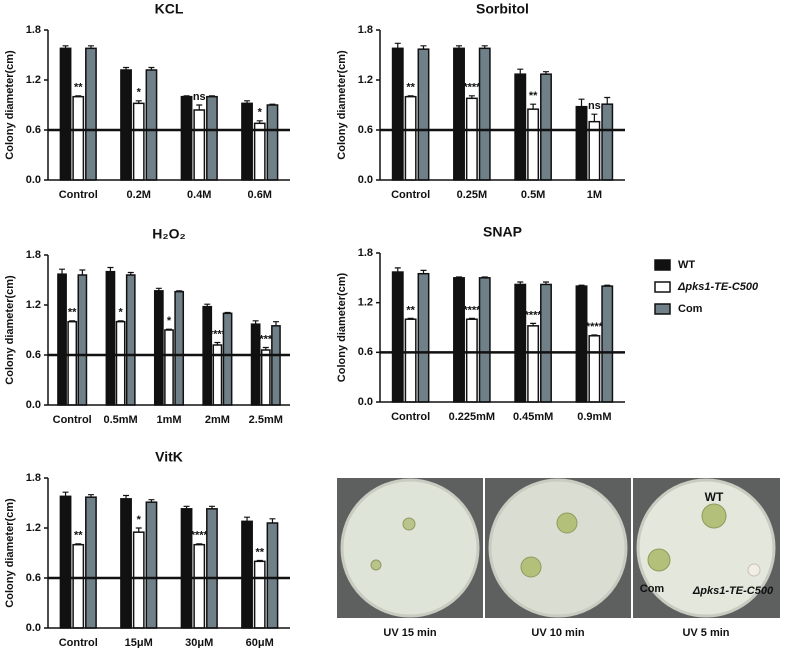 The height and width of the screenshot is (648, 786). I want to click on x-tick-label: 1M, so click(594, 195).